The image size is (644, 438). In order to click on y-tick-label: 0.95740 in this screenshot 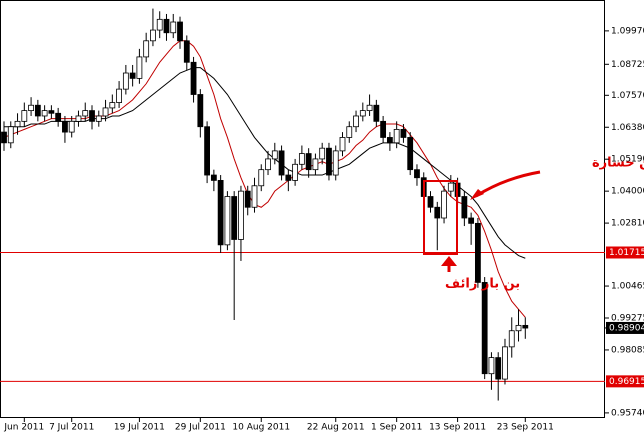, I will do `click(627, 413)`.